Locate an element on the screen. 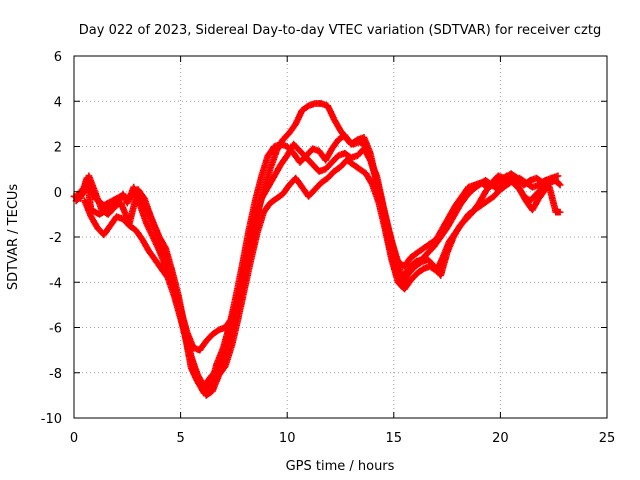  y-tick-label: 4 is located at coordinates (58, 102).